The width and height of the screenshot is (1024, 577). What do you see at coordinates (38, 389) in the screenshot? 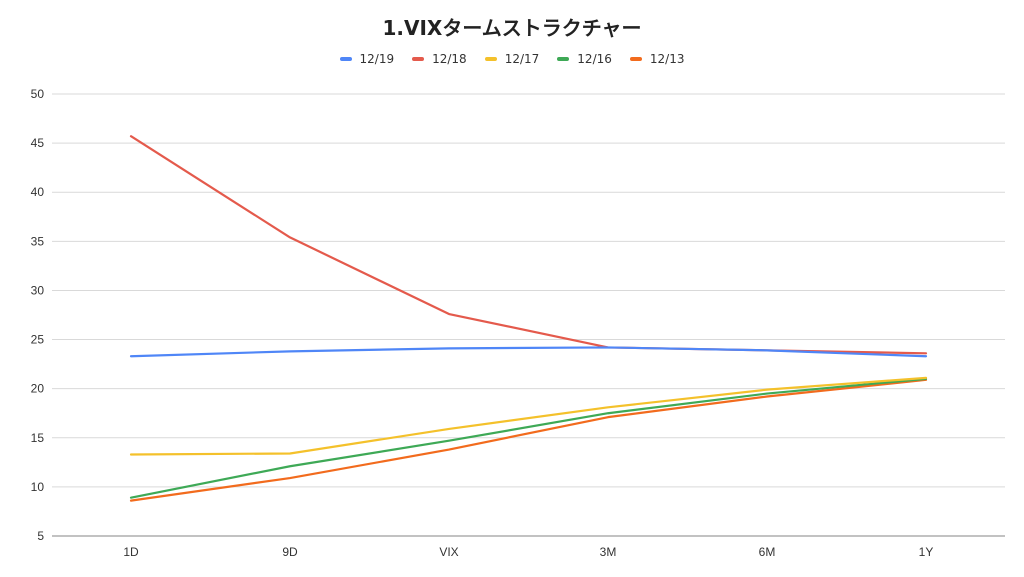
I see `y-tick-label: 20` at bounding box center [38, 389].